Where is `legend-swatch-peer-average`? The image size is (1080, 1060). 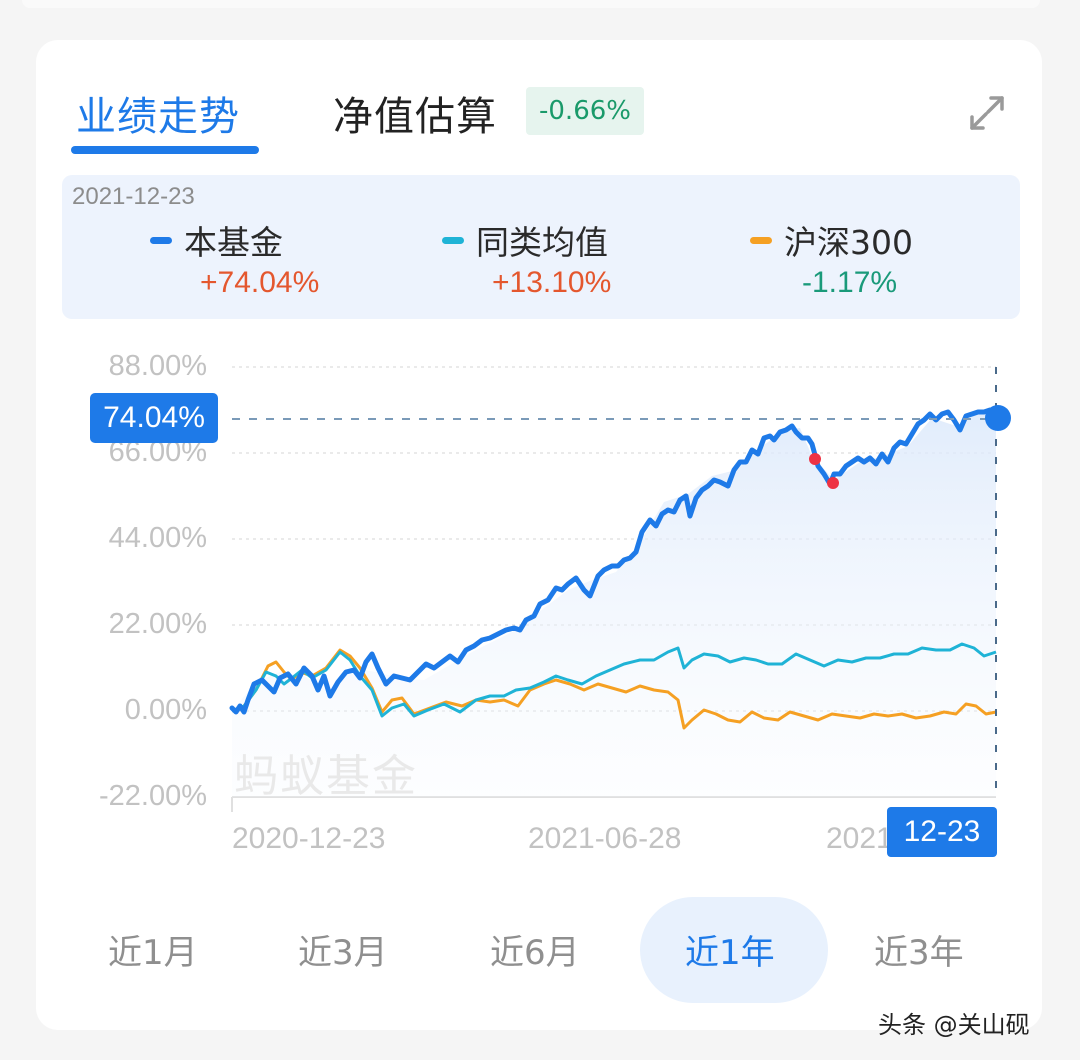 legend-swatch-peer-average is located at coordinates (453, 240).